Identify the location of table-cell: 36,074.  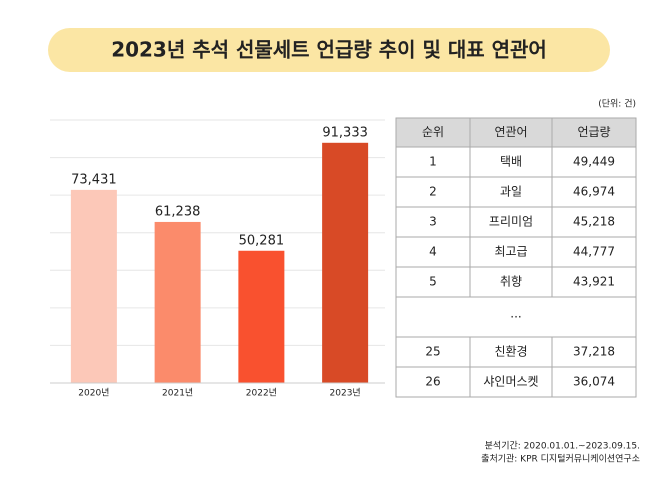
(594, 382).